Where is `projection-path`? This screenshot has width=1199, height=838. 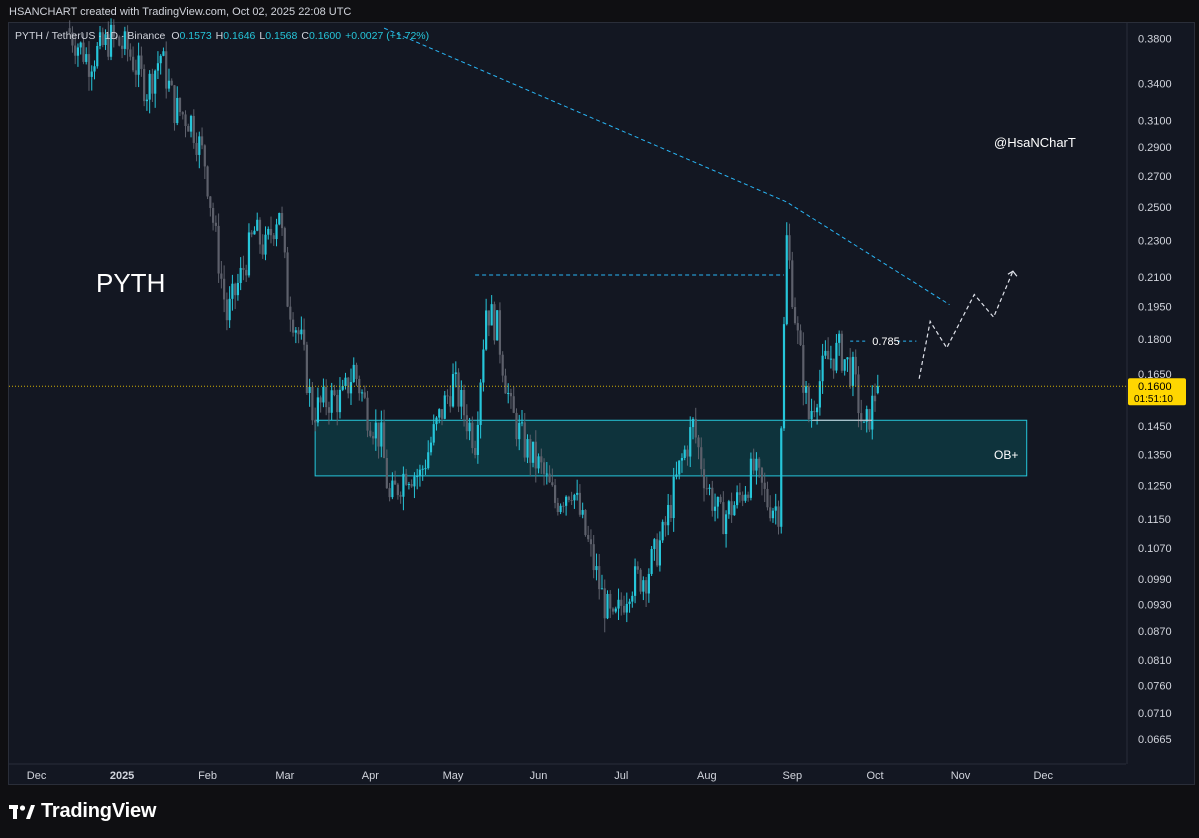 projection-path is located at coordinates (966, 324).